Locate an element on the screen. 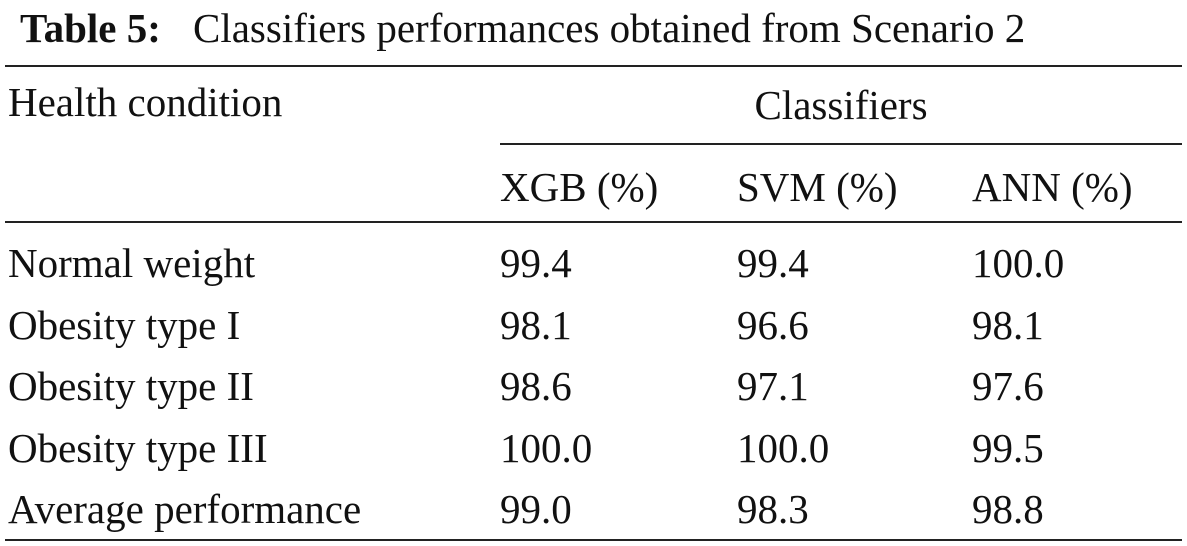 The image size is (1187, 546). row-label: Obesity type III is located at coordinates (138, 448).